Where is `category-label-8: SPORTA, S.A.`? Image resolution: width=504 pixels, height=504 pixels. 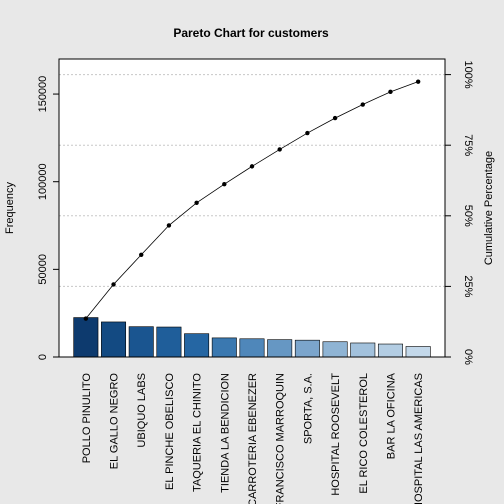 category-label-8: SPORTA, S.A. is located at coordinates (308, 408).